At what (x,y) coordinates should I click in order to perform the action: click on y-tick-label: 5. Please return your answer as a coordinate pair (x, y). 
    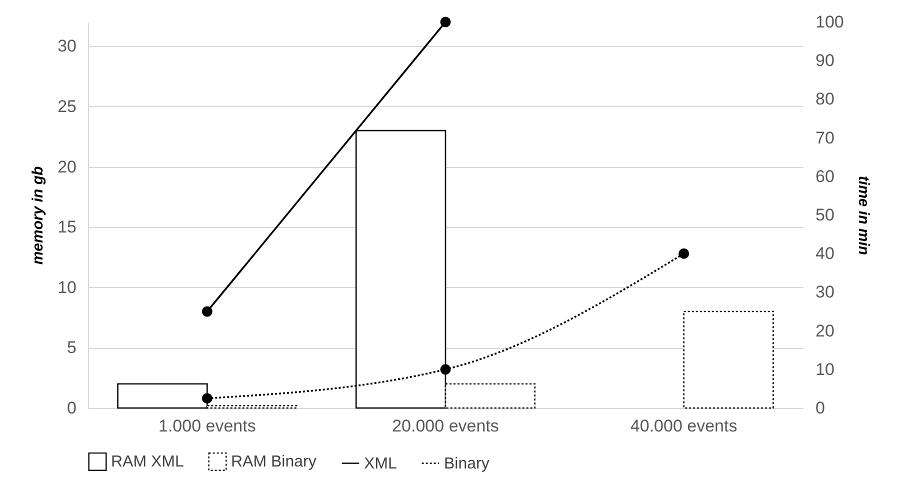
    Looking at the image, I should click on (71, 348).